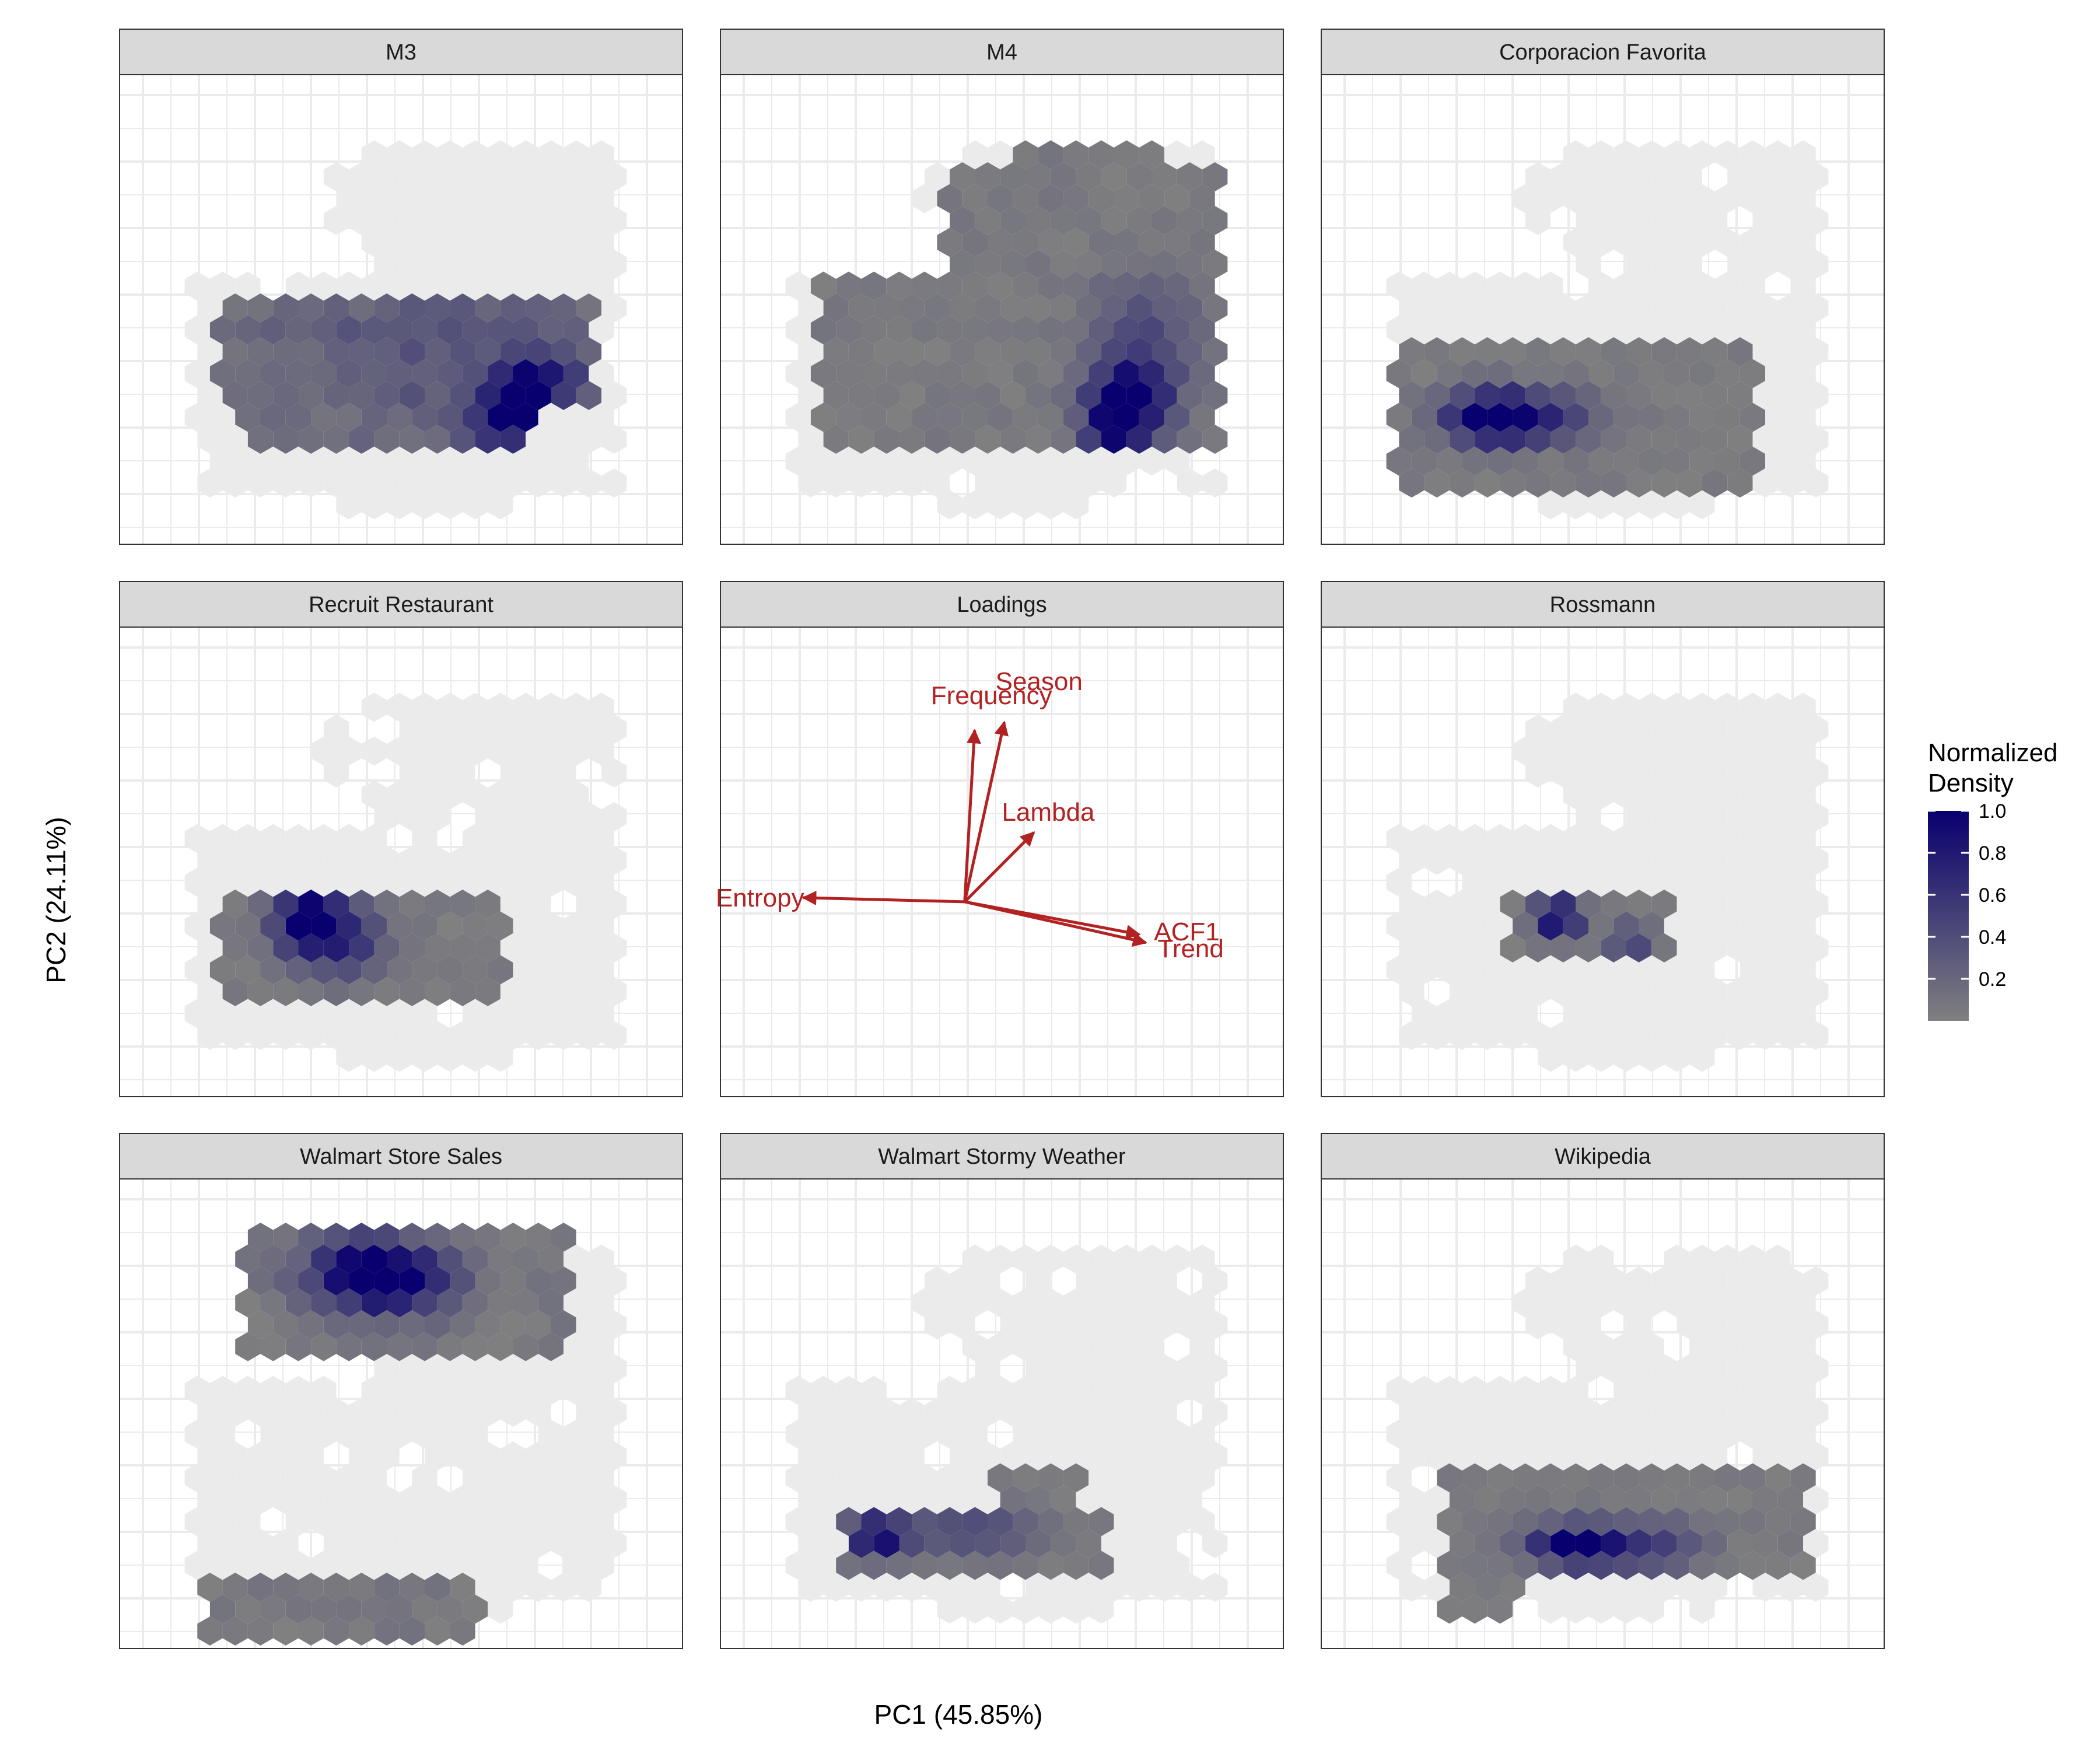 The height and width of the screenshot is (1750, 2100). What do you see at coordinates (1002, 604) in the screenshot?
I see `facet-strip` at bounding box center [1002, 604].